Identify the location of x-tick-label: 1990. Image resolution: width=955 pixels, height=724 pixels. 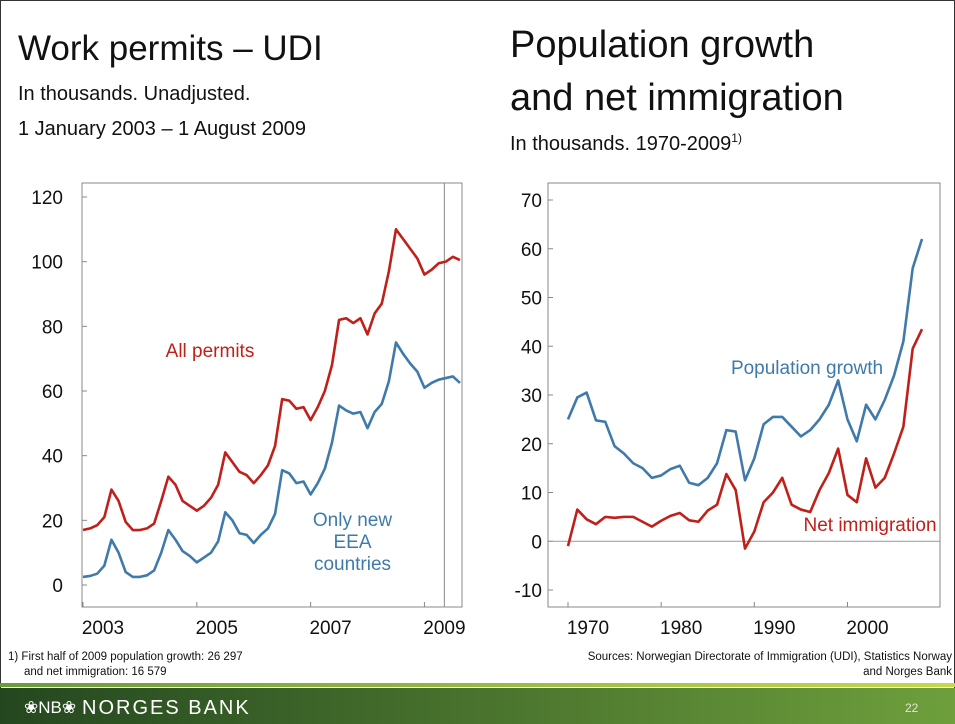
(774, 628).